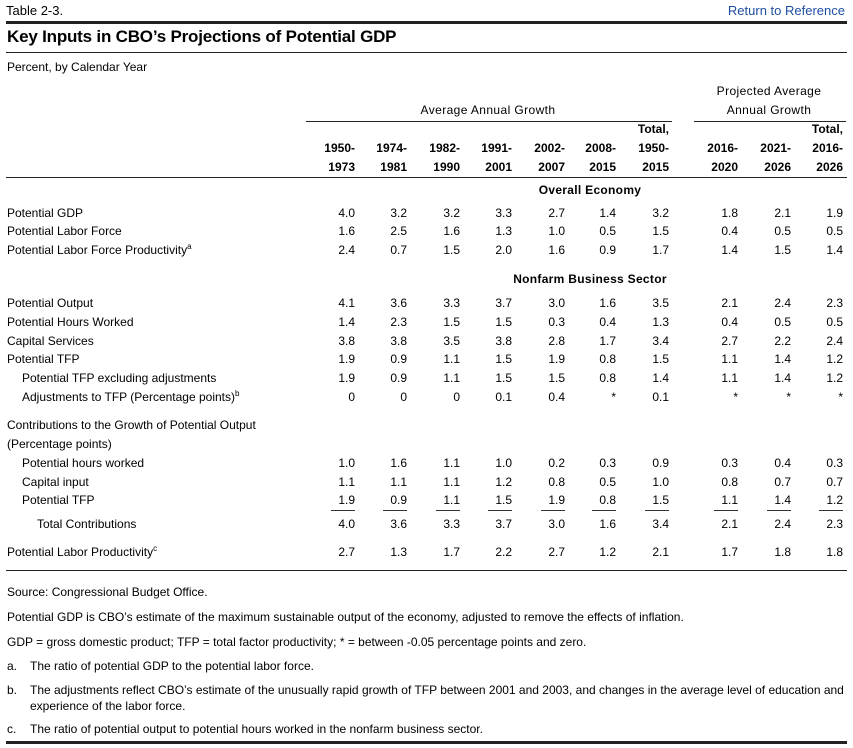 The height and width of the screenshot is (748, 853). What do you see at coordinates (660, 397) in the screenshot?
I see `cell-value: 0.1` at bounding box center [660, 397].